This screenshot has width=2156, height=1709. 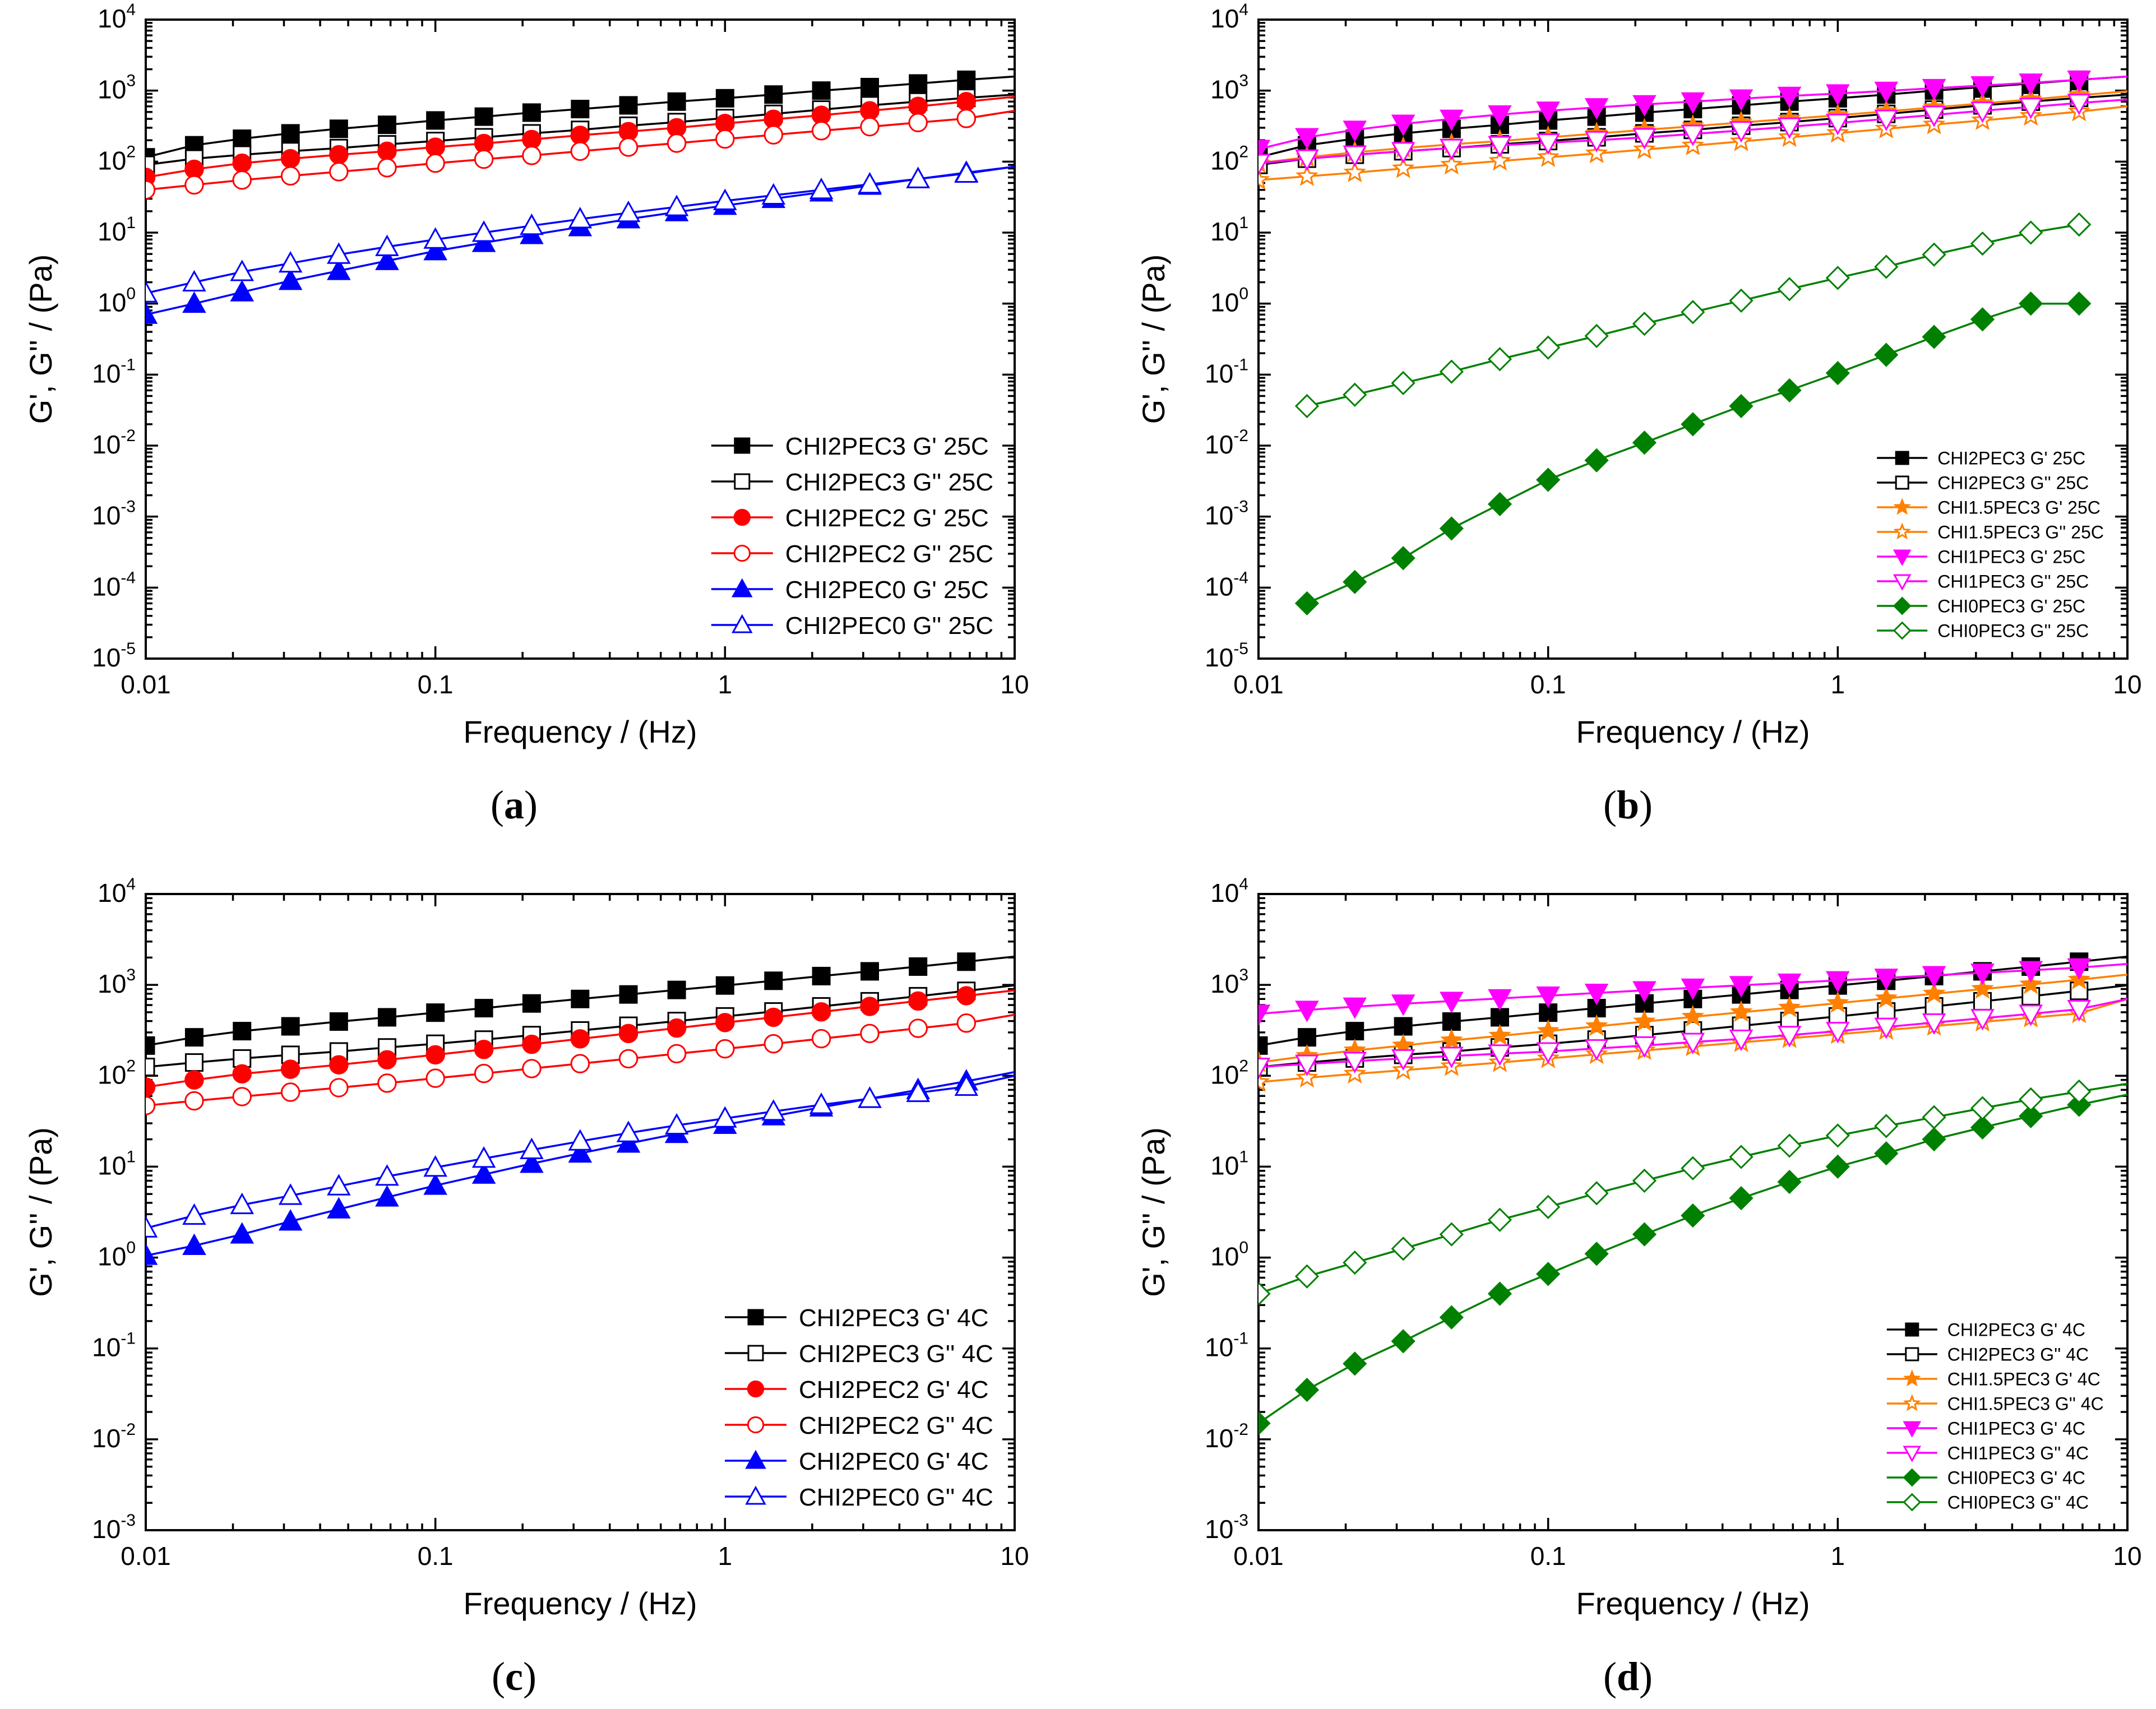 What do you see at coordinates (117, 891) in the screenshot?
I see `y-tick-label: 10⁴` at bounding box center [117, 891].